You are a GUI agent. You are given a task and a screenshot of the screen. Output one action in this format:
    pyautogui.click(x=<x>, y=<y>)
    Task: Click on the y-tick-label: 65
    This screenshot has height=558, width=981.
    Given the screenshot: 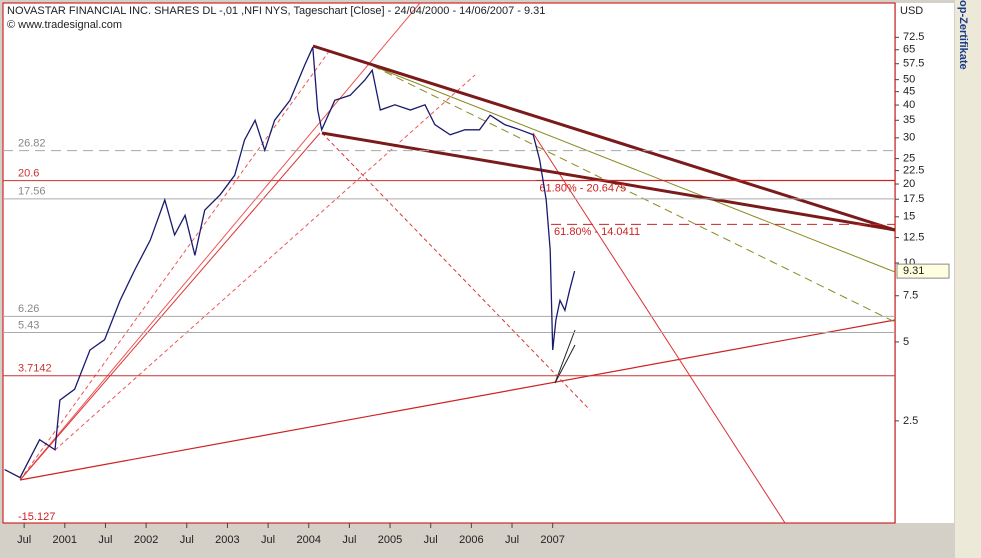 What is the action you would take?
    pyautogui.click(x=909, y=50)
    